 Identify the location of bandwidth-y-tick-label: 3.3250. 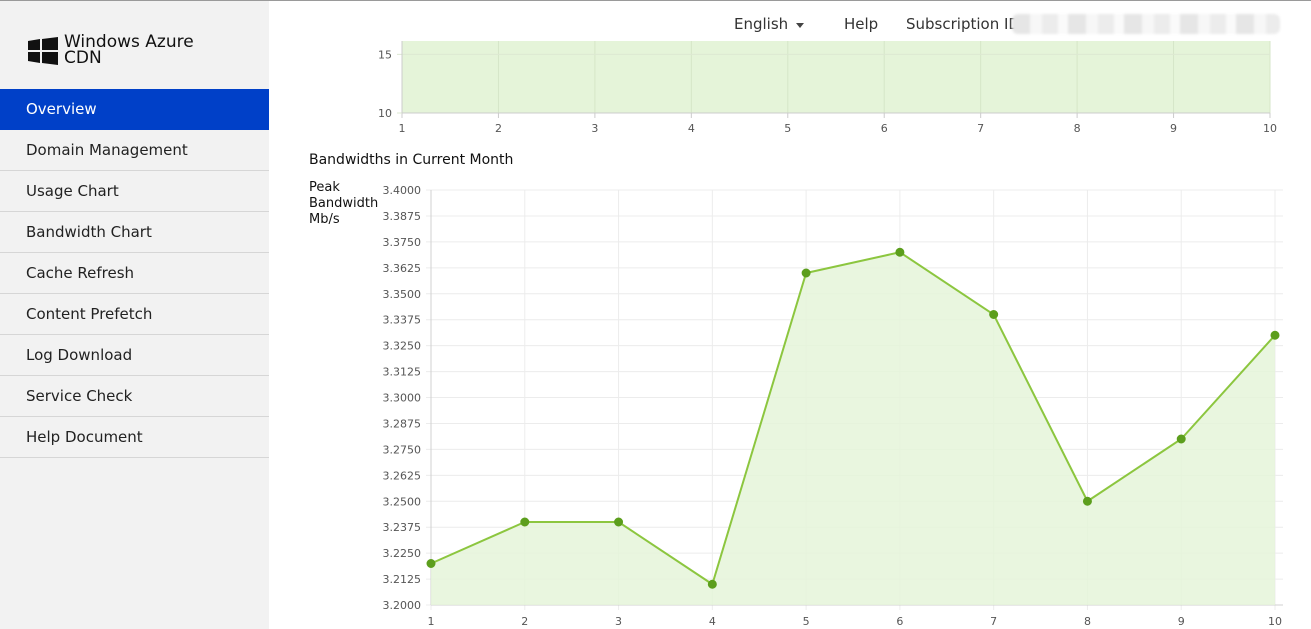
(402, 346).